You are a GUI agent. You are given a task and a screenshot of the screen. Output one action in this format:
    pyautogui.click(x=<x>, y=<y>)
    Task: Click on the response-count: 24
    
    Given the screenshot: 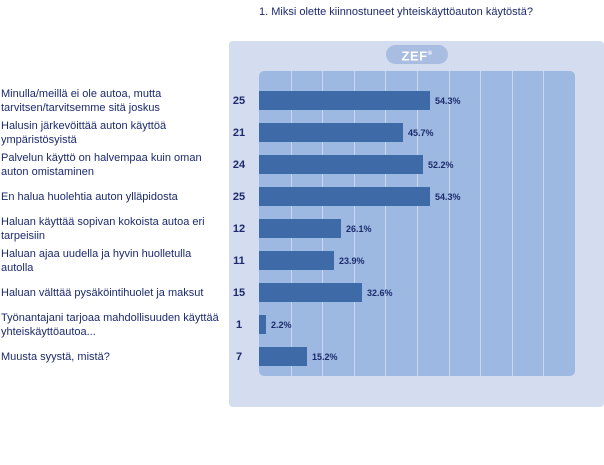 What is the action you would take?
    pyautogui.click(x=239, y=165)
    